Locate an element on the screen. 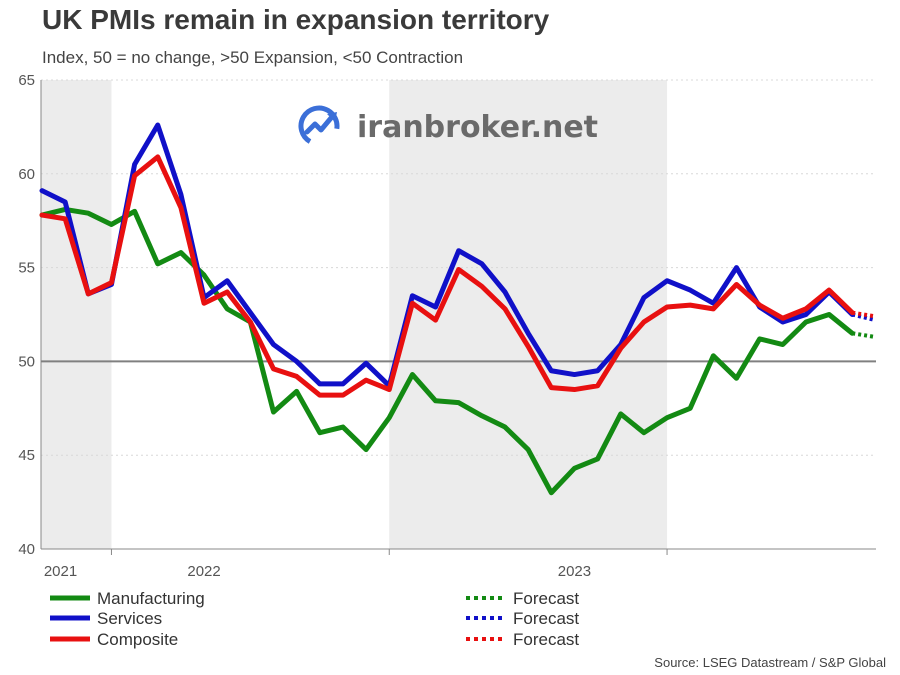 The height and width of the screenshot is (675, 900). y-tick-label: 50 is located at coordinates (26, 361).